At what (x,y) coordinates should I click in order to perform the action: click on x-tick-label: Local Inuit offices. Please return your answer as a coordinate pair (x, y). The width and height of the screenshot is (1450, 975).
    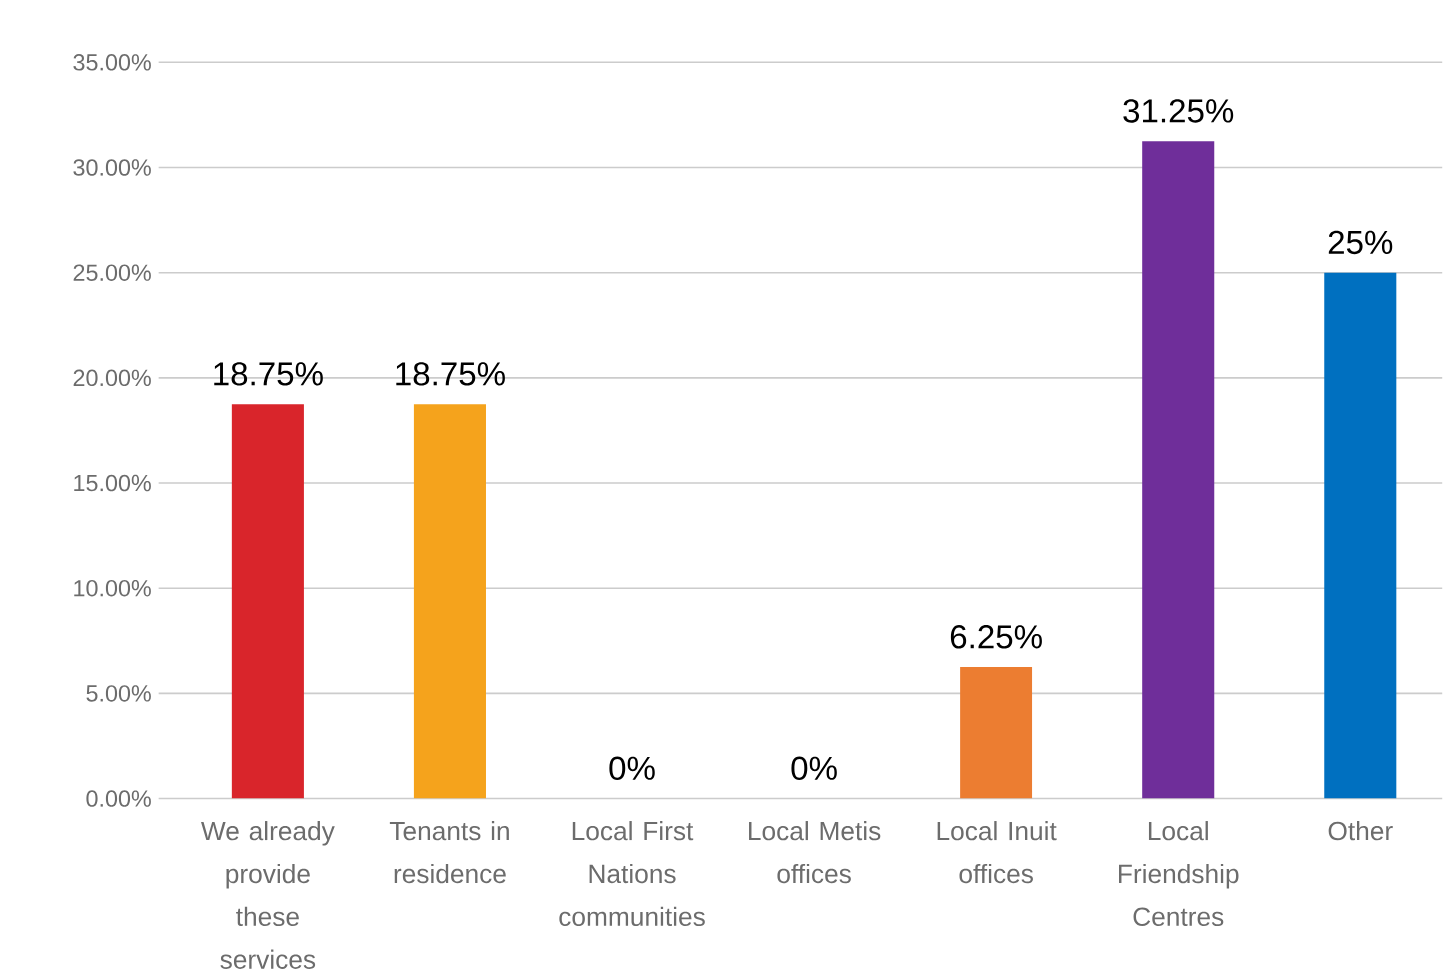
    Looking at the image, I should click on (997, 851).